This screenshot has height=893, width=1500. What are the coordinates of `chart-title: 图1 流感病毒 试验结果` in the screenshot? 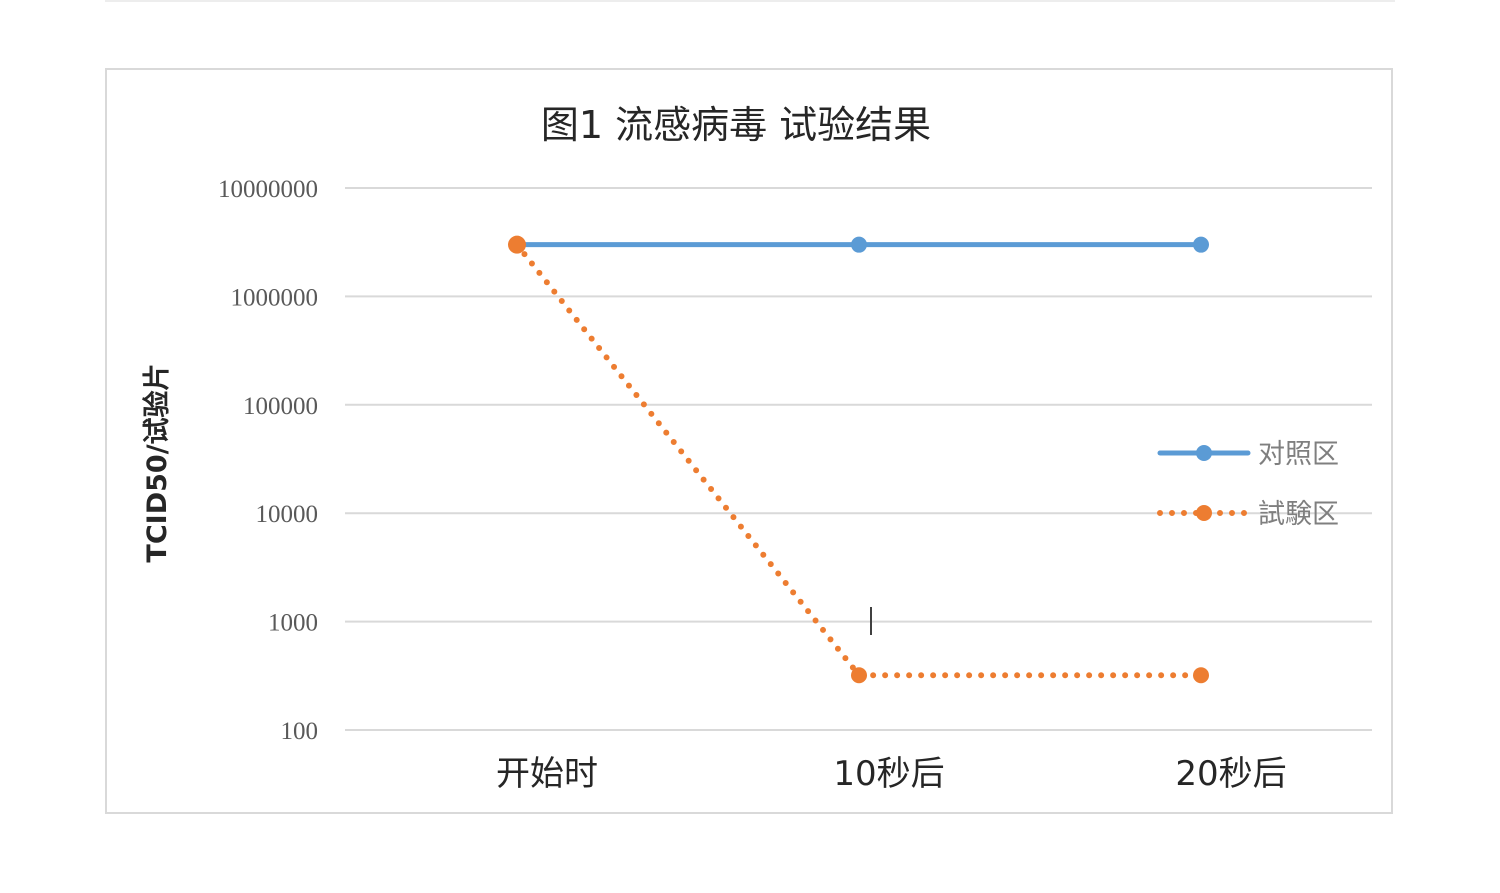 It's located at (736, 125).